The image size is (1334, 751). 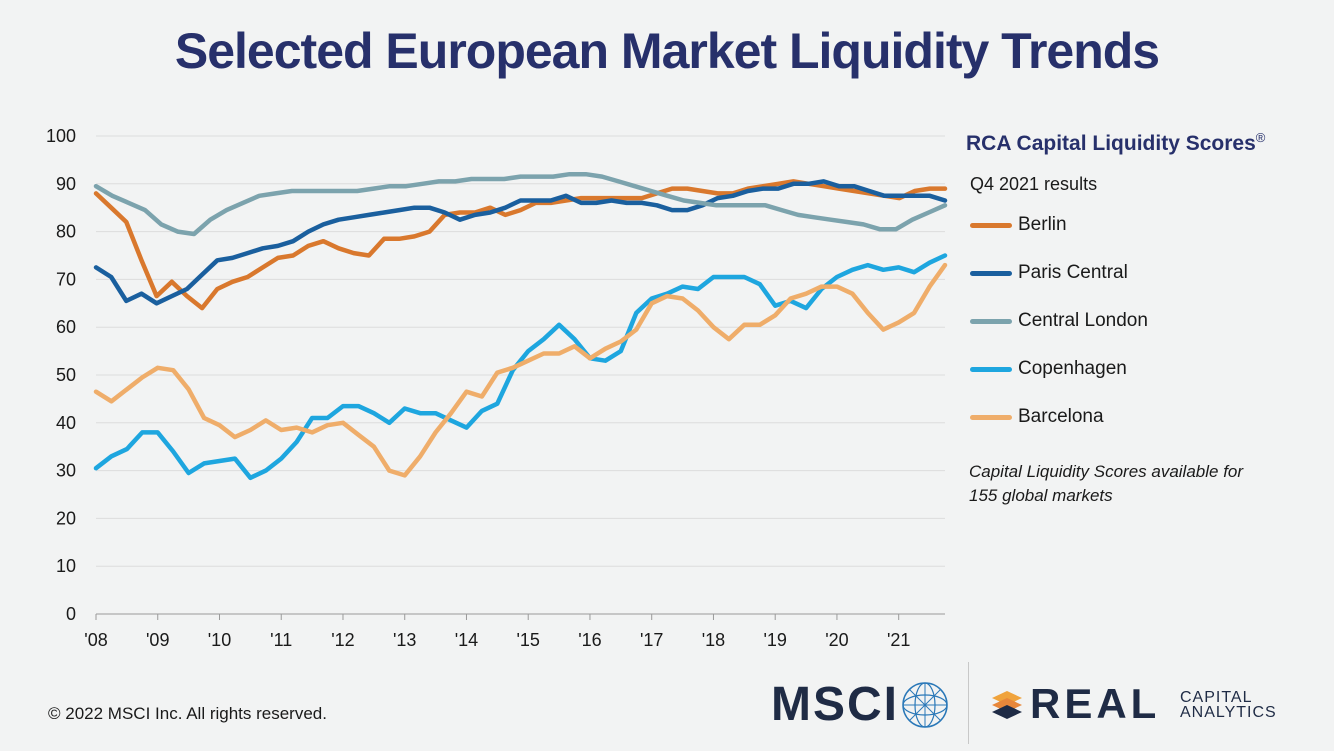 What do you see at coordinates (1007, 705) in the screenshot?
I see `rca-stack-icon` at bounding box center [1007, 705].